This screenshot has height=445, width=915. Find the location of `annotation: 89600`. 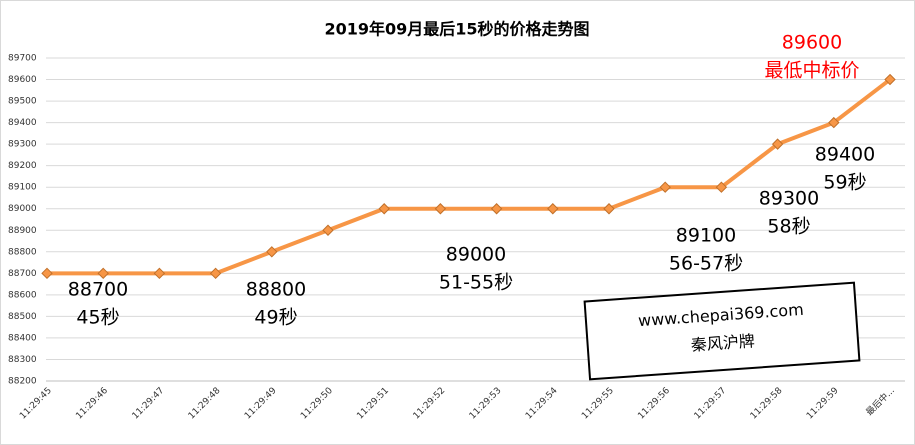

annotation: 89600 is located at coordinates (812, 43).